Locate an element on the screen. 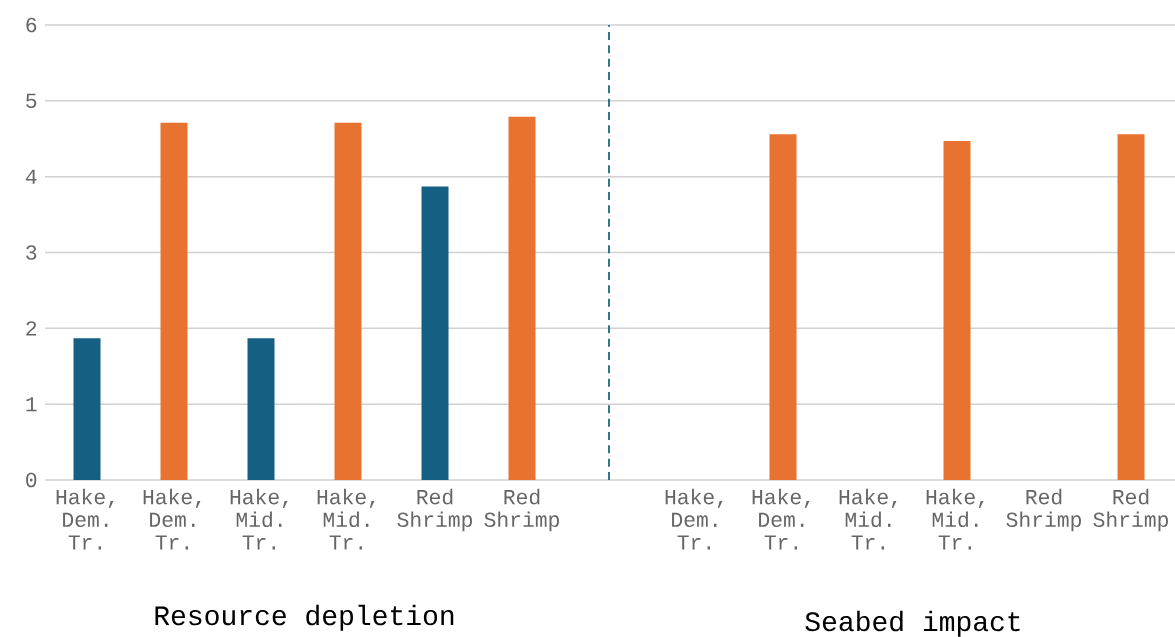 This screenshot has height=637, width=1175. y-tick-label: 5 is located at coordinates (31, 100).